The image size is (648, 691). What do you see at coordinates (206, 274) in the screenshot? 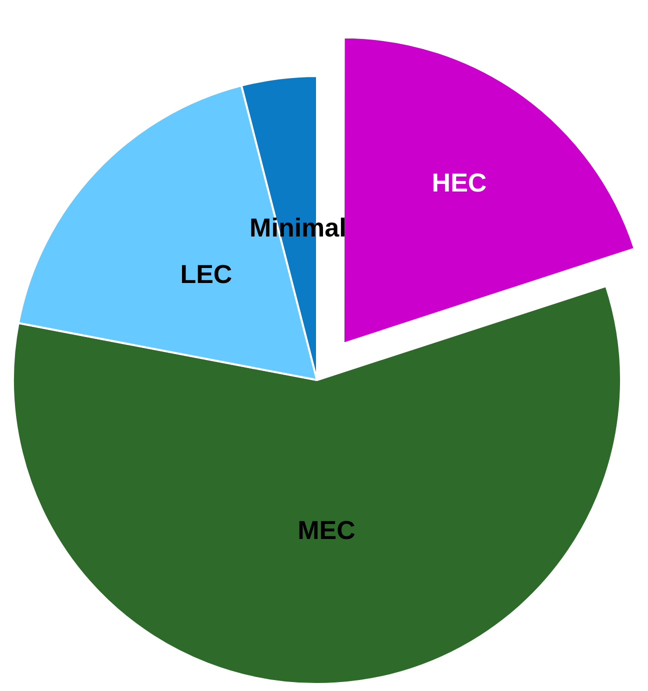
I see `slice-label: LEC` at bounding box center [206, 274].